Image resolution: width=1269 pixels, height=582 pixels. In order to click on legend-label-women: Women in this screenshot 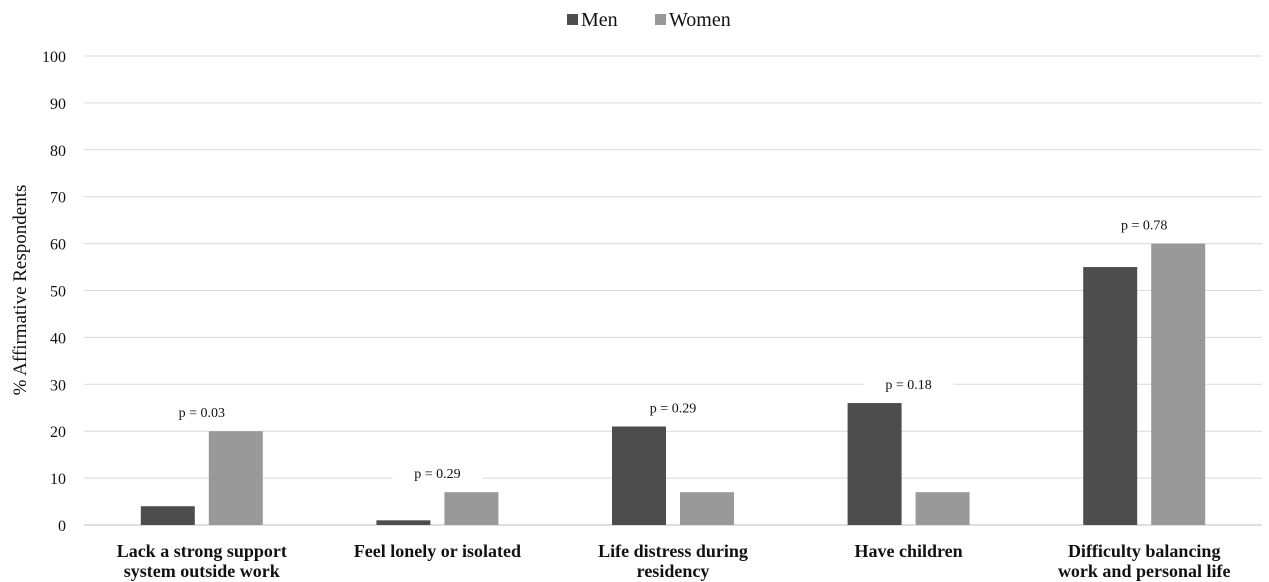, I will do `click(700, 20)`.